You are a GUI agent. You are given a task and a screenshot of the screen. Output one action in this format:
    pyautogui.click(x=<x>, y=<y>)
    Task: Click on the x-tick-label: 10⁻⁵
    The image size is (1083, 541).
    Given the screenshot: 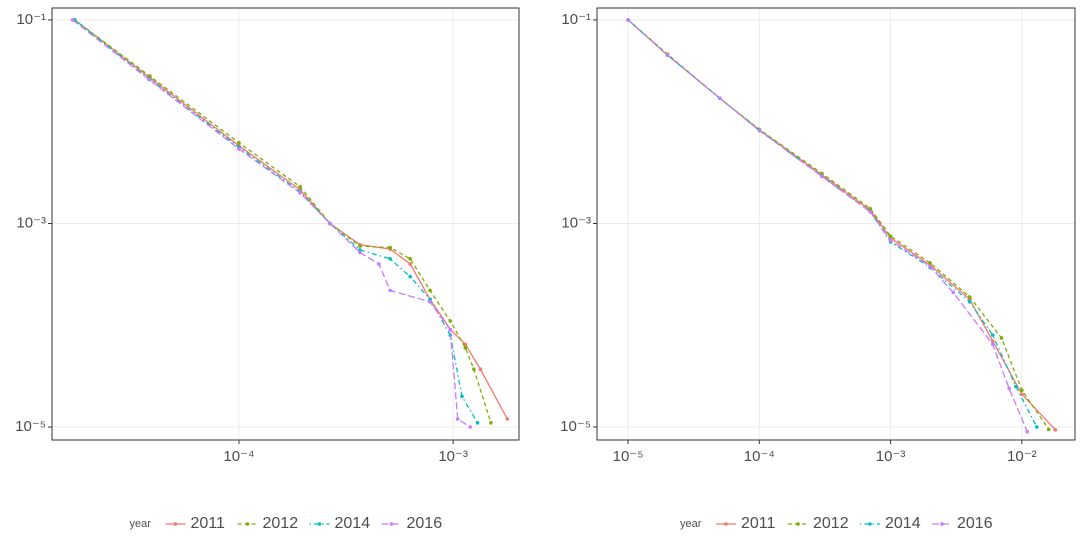 What is the action you would take?
    pyautogui.click(x=628, y=456)
    